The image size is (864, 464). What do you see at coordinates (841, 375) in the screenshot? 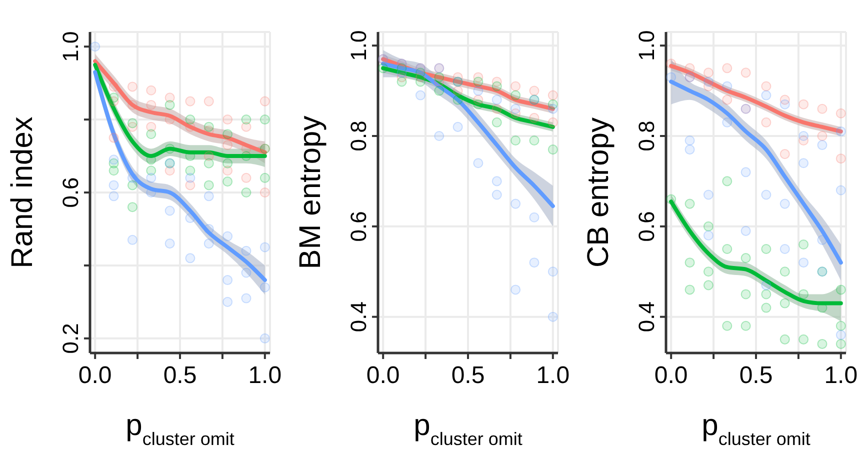
I see `x-tick-label: 1.0` at bounding box center [841, 375].